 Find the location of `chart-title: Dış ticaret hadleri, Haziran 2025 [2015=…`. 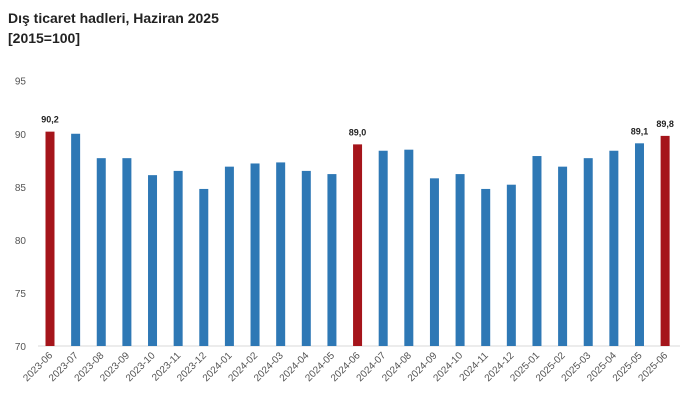

chart-title: Dış ticaret hadleri, Haziran 2025 [2015=… is located at coordinates (113, 28).